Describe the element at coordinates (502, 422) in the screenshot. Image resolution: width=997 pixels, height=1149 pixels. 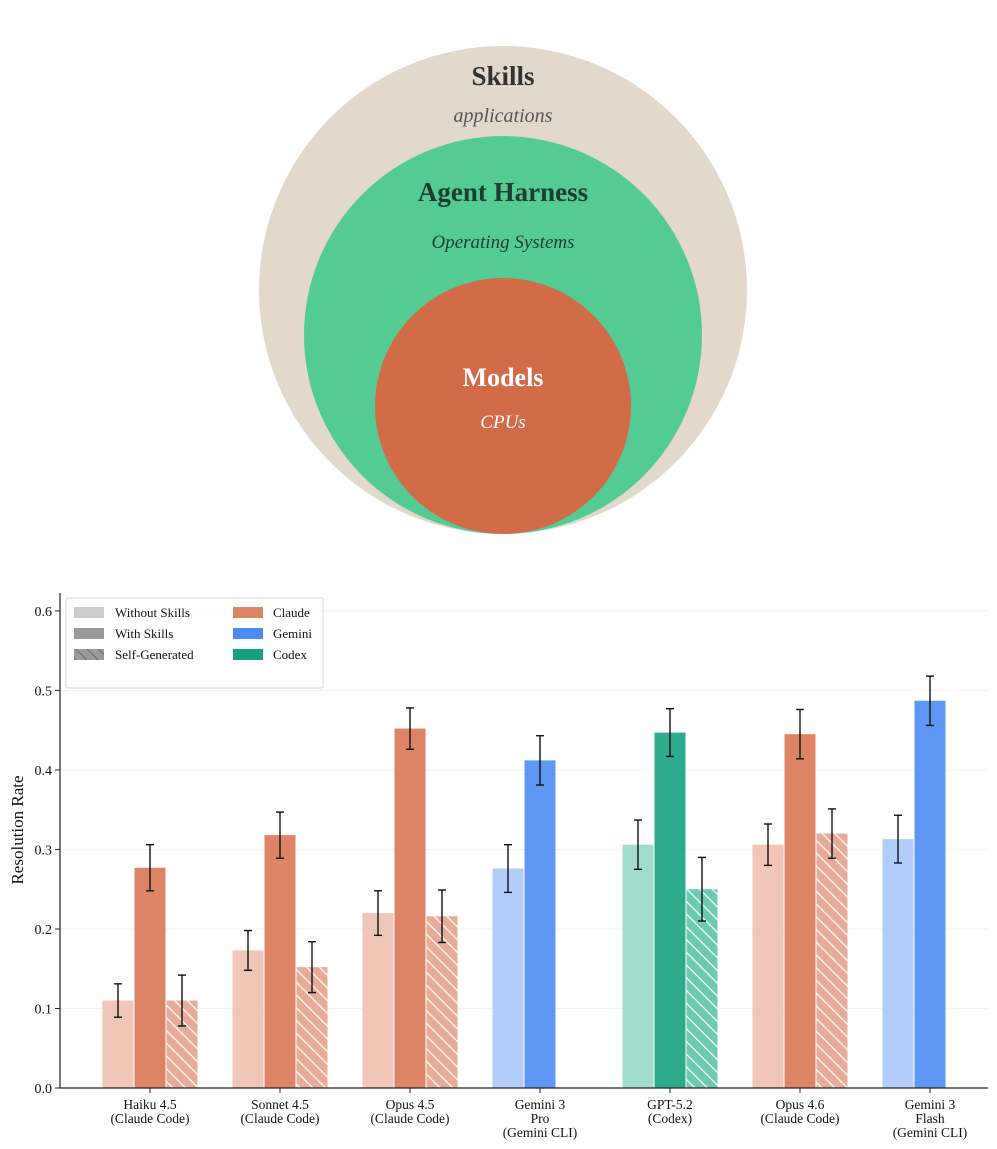
I see `models-subtitle: CPUs` at that location.